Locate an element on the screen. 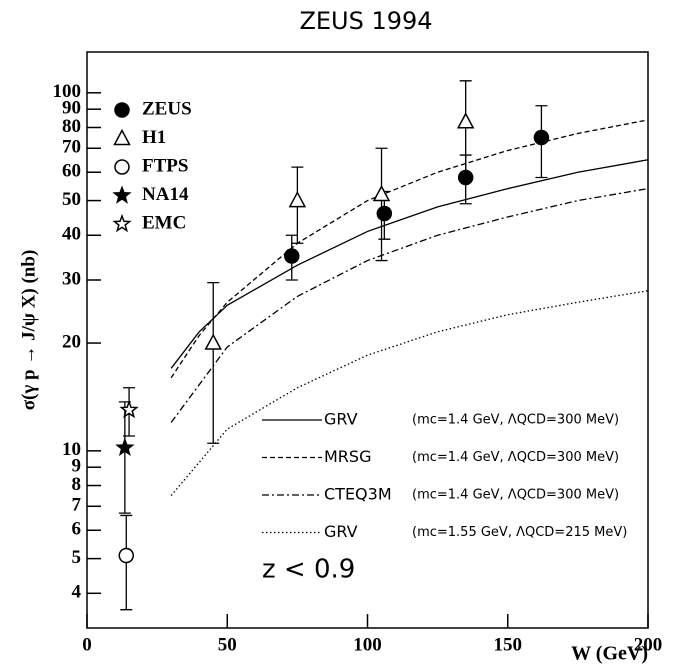 The height and width of the screenshot is (671, 682). y-tick-label: 80 is located at coordinates (71, 126).